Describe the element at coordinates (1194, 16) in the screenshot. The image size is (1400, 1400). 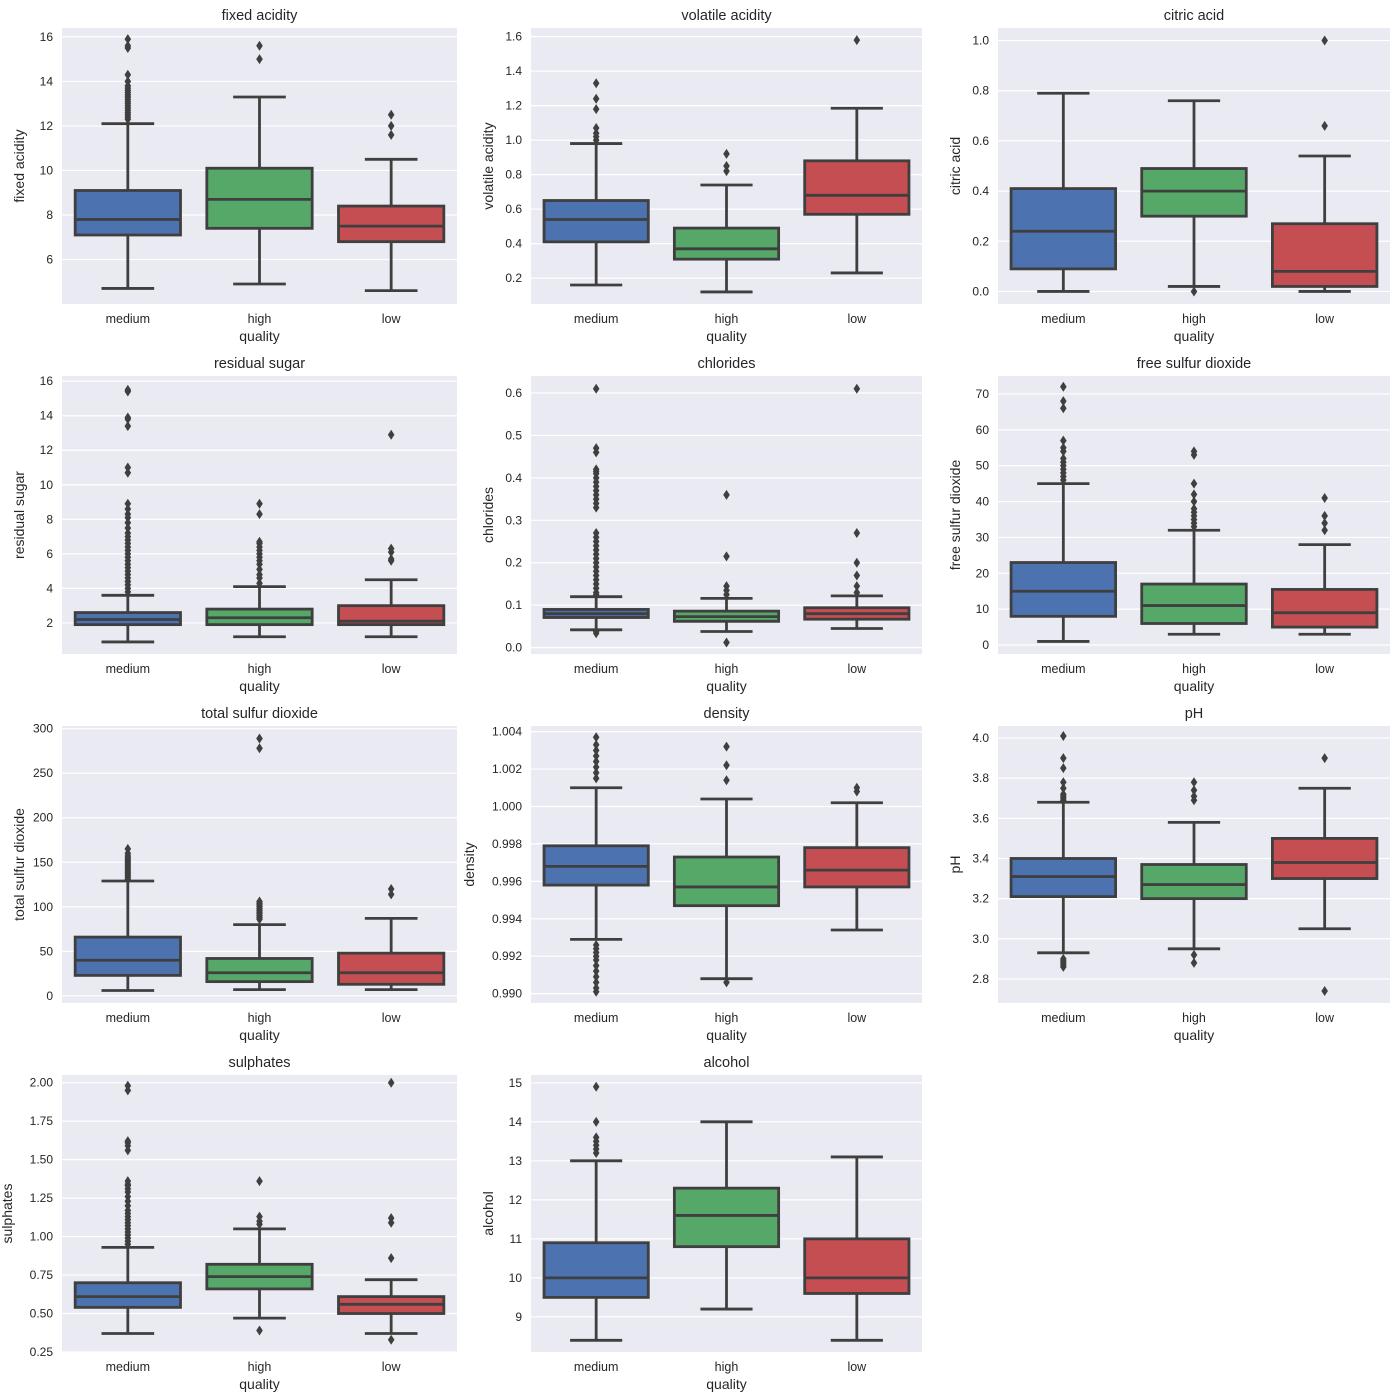
I see `chart-title: citric acid` at that location.